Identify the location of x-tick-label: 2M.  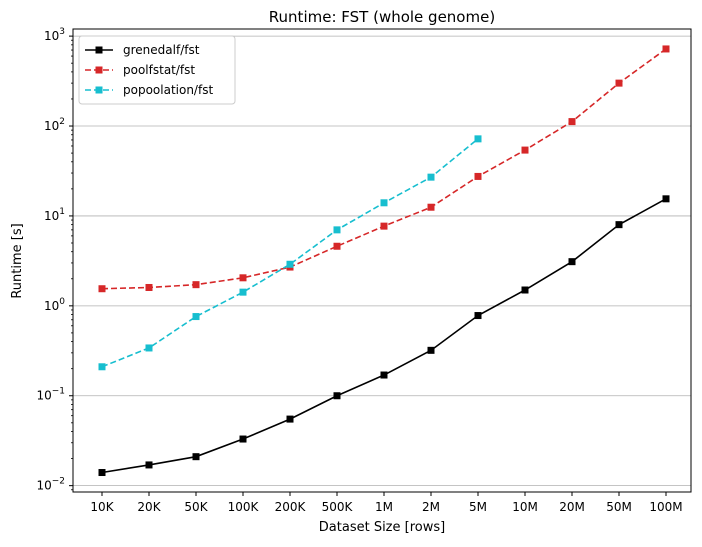
(431, 507).